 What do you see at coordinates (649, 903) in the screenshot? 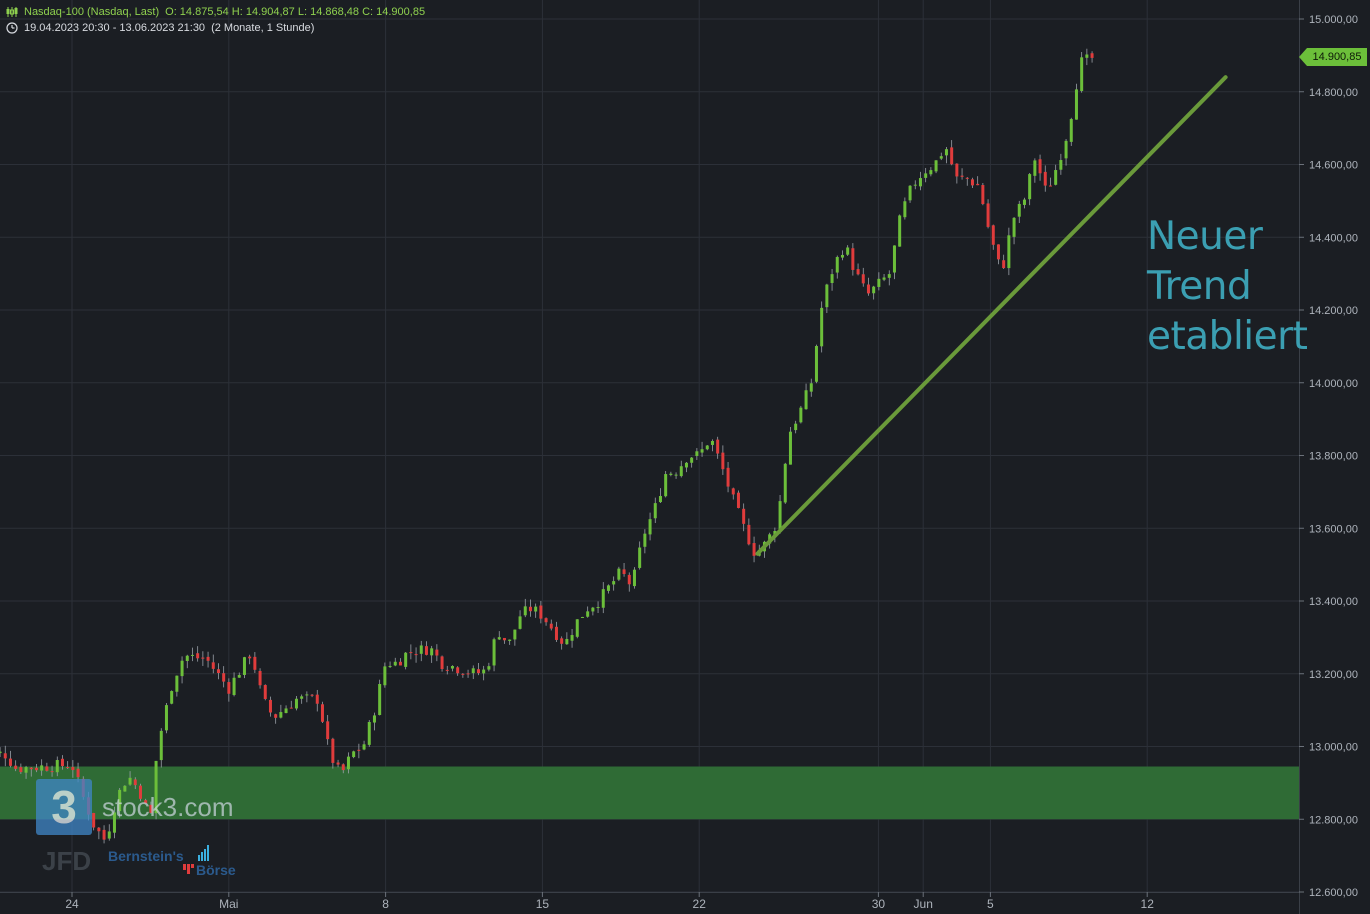
I see `time-axis: 24 Mai 8 15 22 30 Jun 5 12` at bounding box center [649, 903].